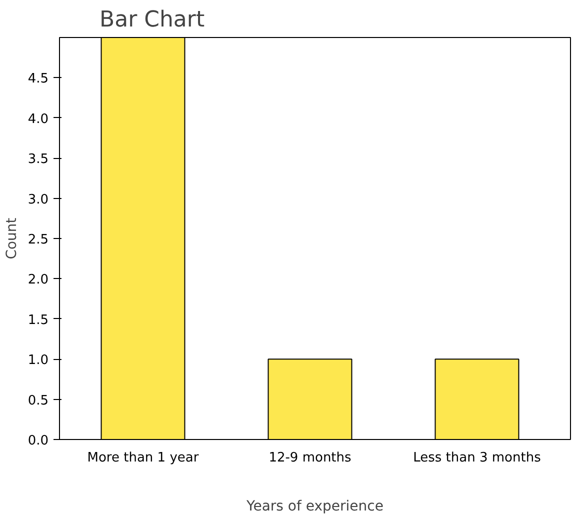 This screenshot has width=578, height=517. Describe the element at coordinates (38, 240) in the screenshot. I see `y-tick-label: 2.5` at that location.